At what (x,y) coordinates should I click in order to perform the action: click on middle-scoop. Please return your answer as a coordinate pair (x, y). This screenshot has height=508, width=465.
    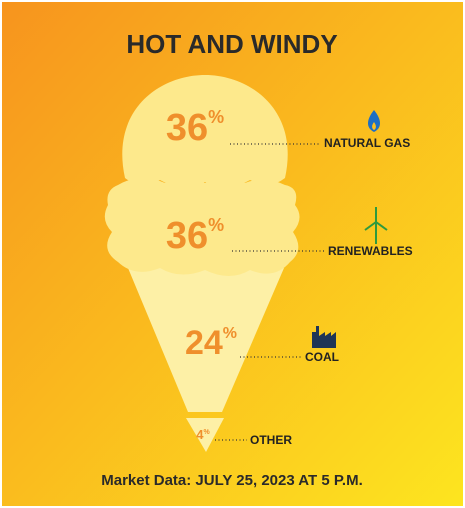
    Looking at the image, I should click on (202, 226).